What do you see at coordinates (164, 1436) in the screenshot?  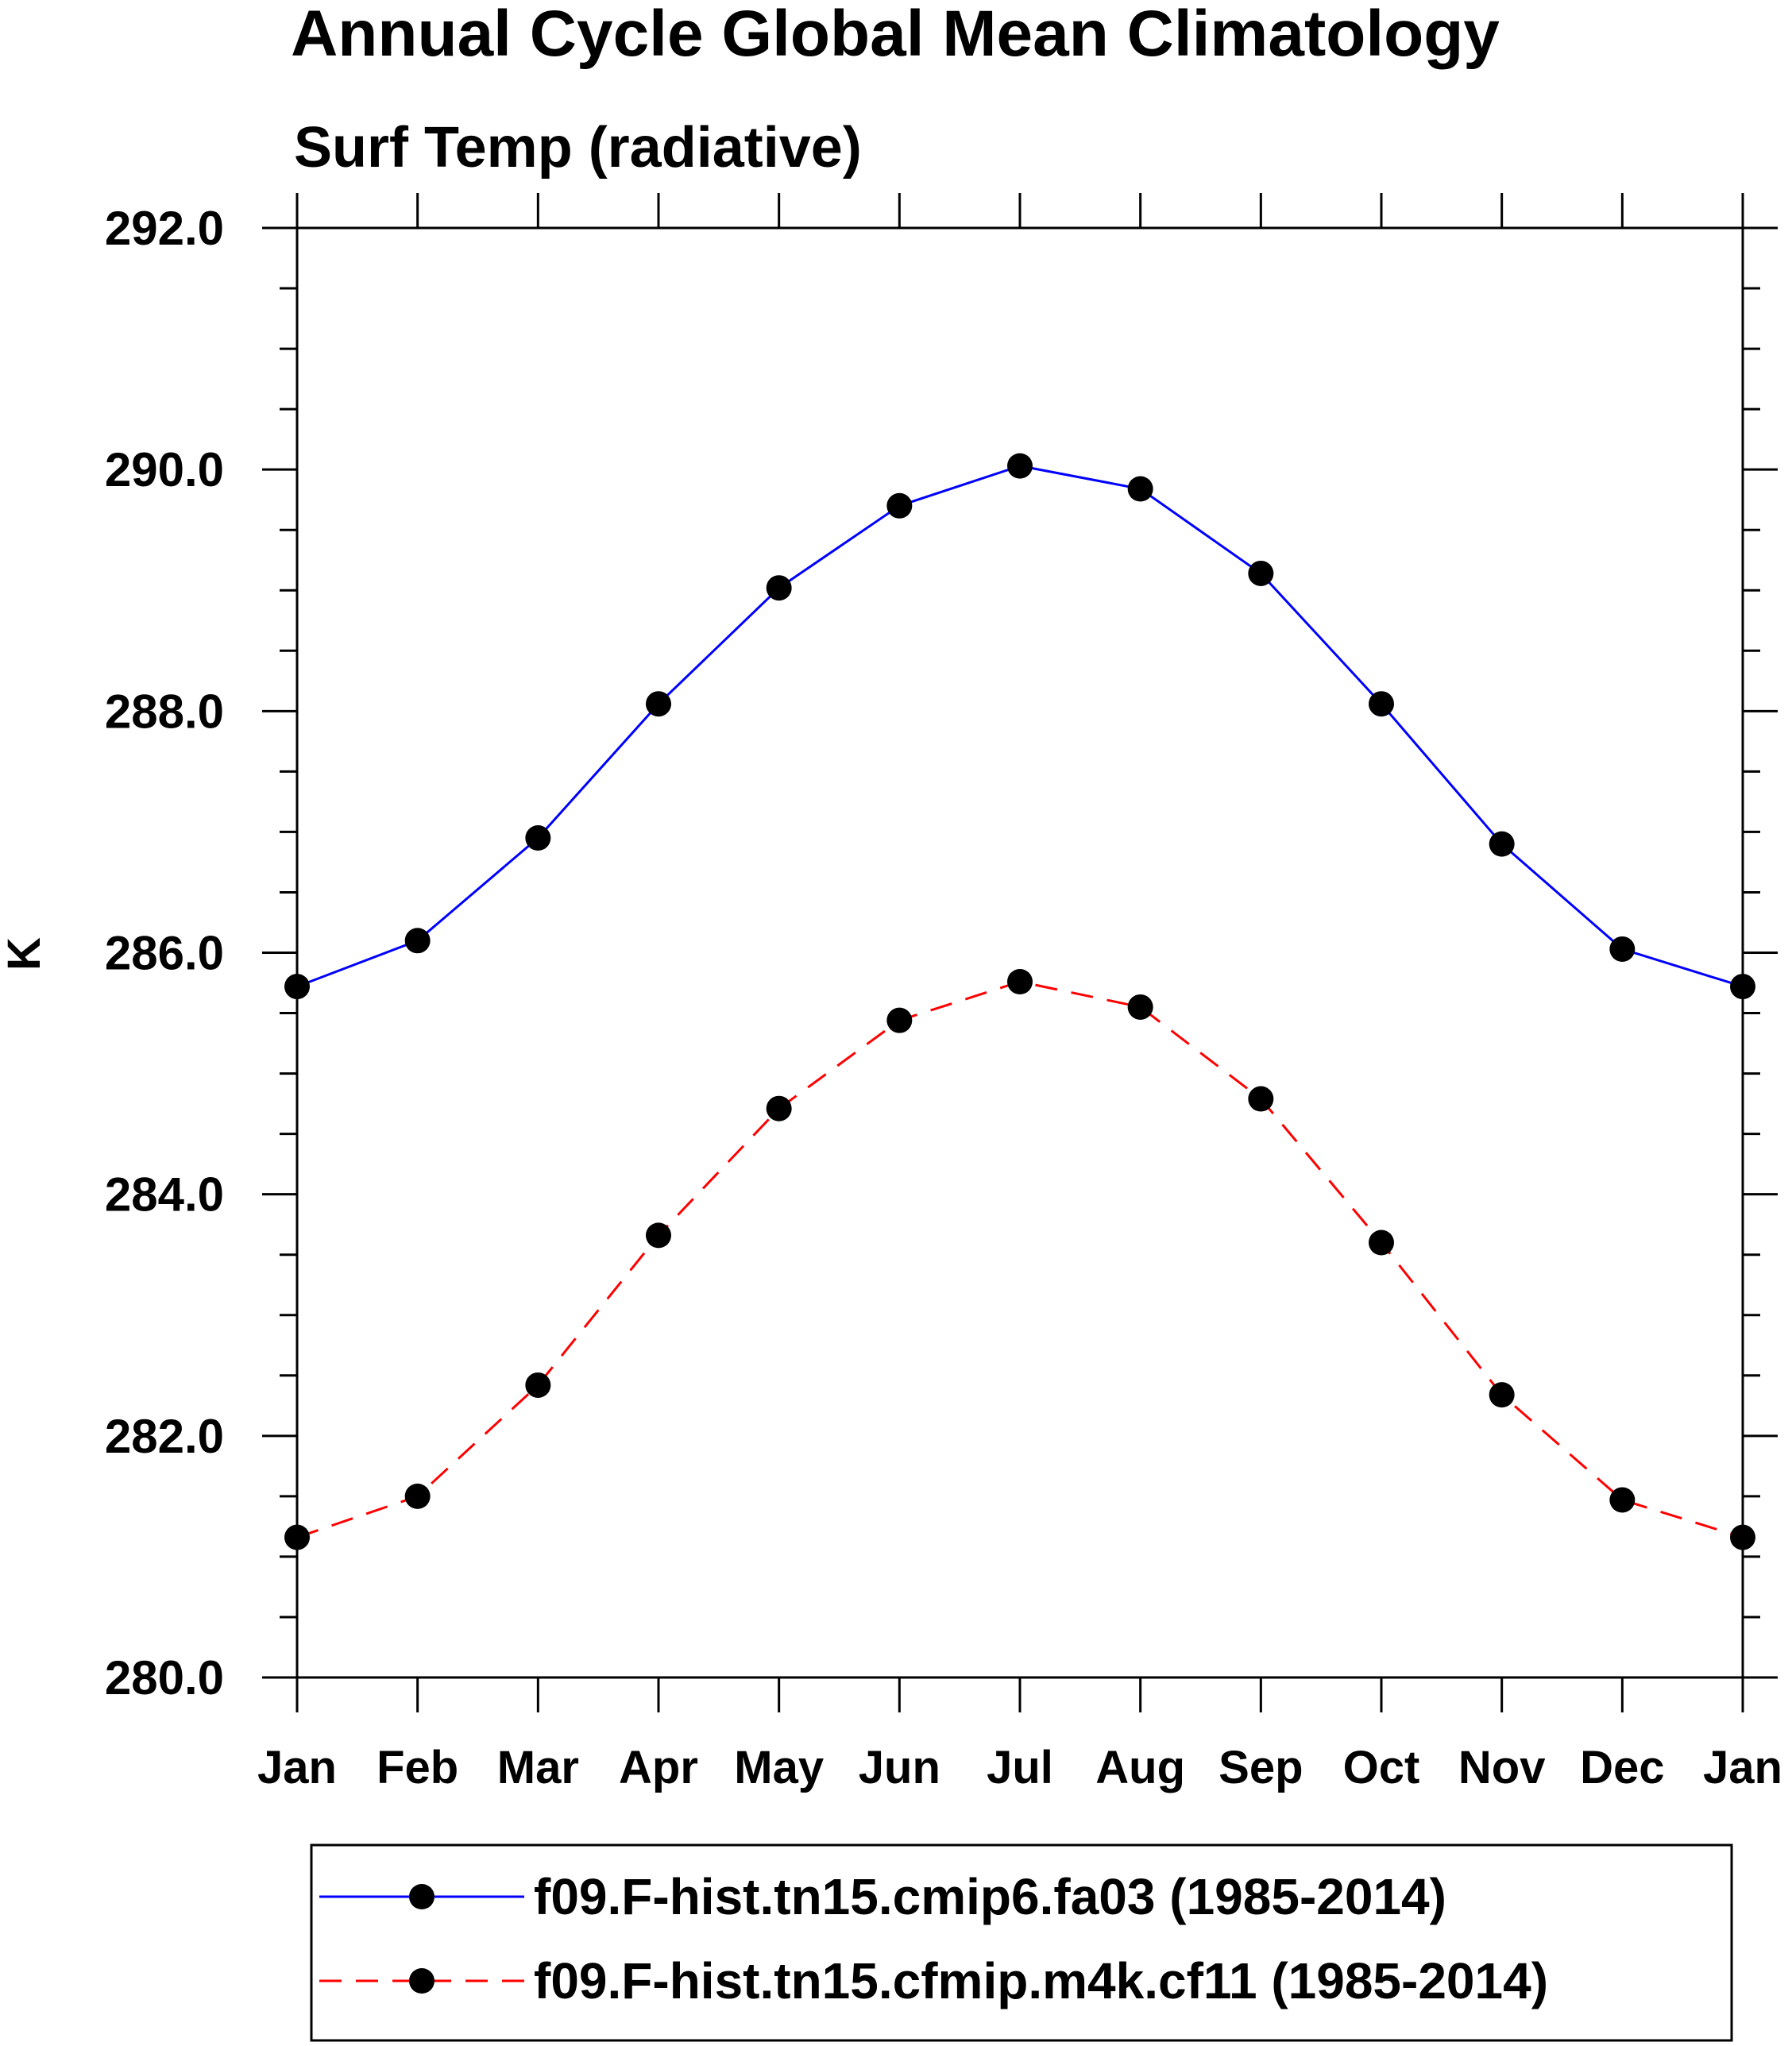 I see `y-tick-label: 282.0` at bounding box center [164, 1436].